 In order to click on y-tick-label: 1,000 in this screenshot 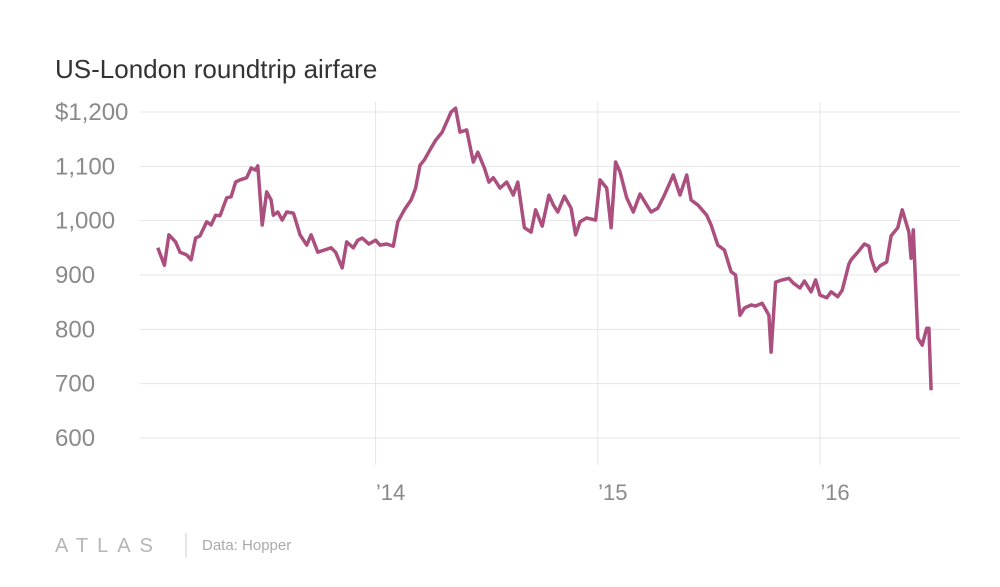, I will do `click(85, 221)`.